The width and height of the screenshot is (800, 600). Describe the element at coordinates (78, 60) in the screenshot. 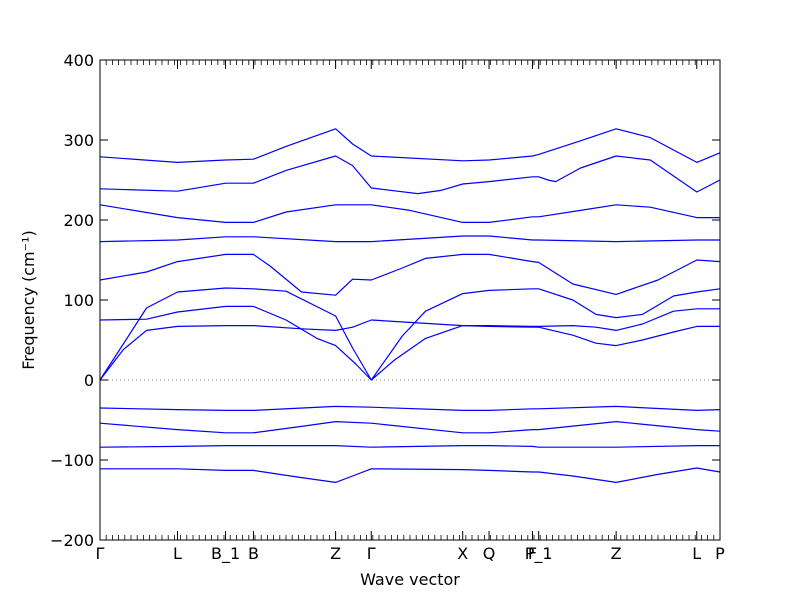

I see `y-tick-label: 400` at that location.